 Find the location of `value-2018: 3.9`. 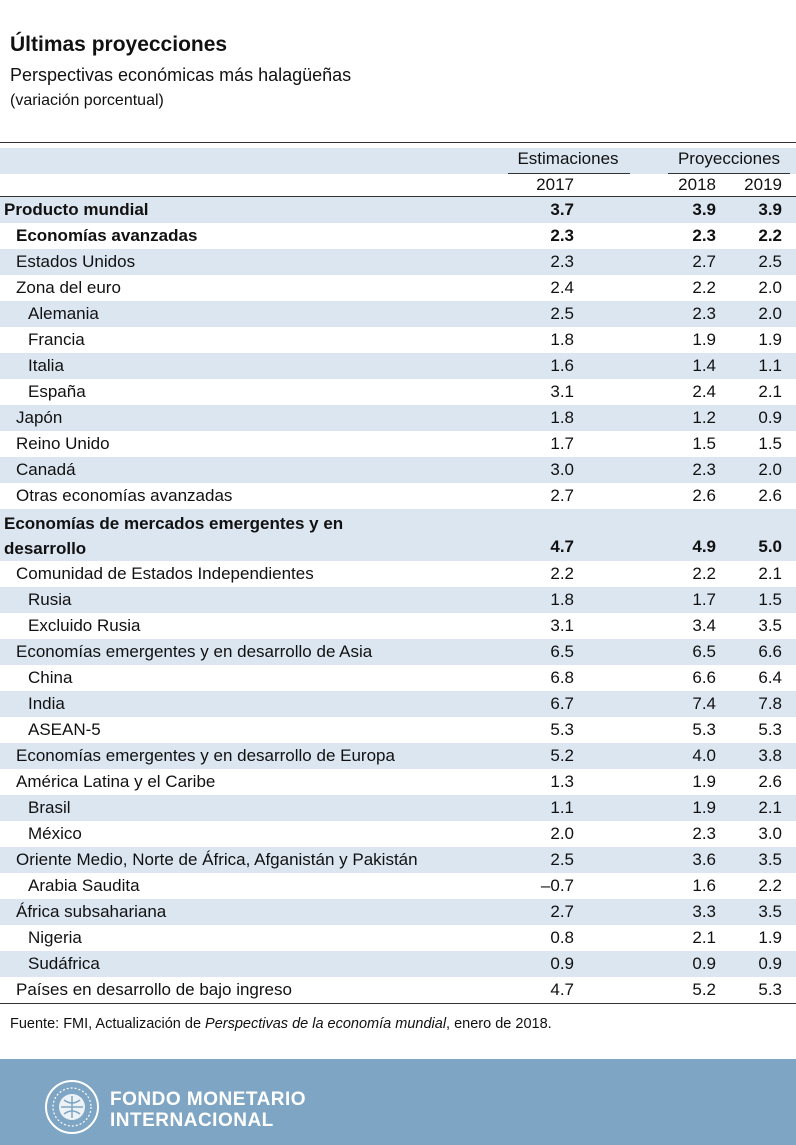

value-2018: 3.9 is located at coordinates (704, 209).